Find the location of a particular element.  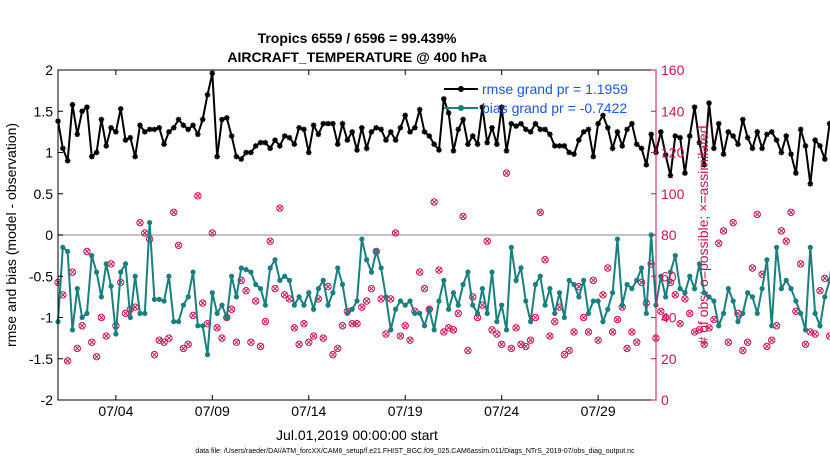

right-axis: 0 20 40 60 80 100 120 140 160 is located at coordinates (668, 235).